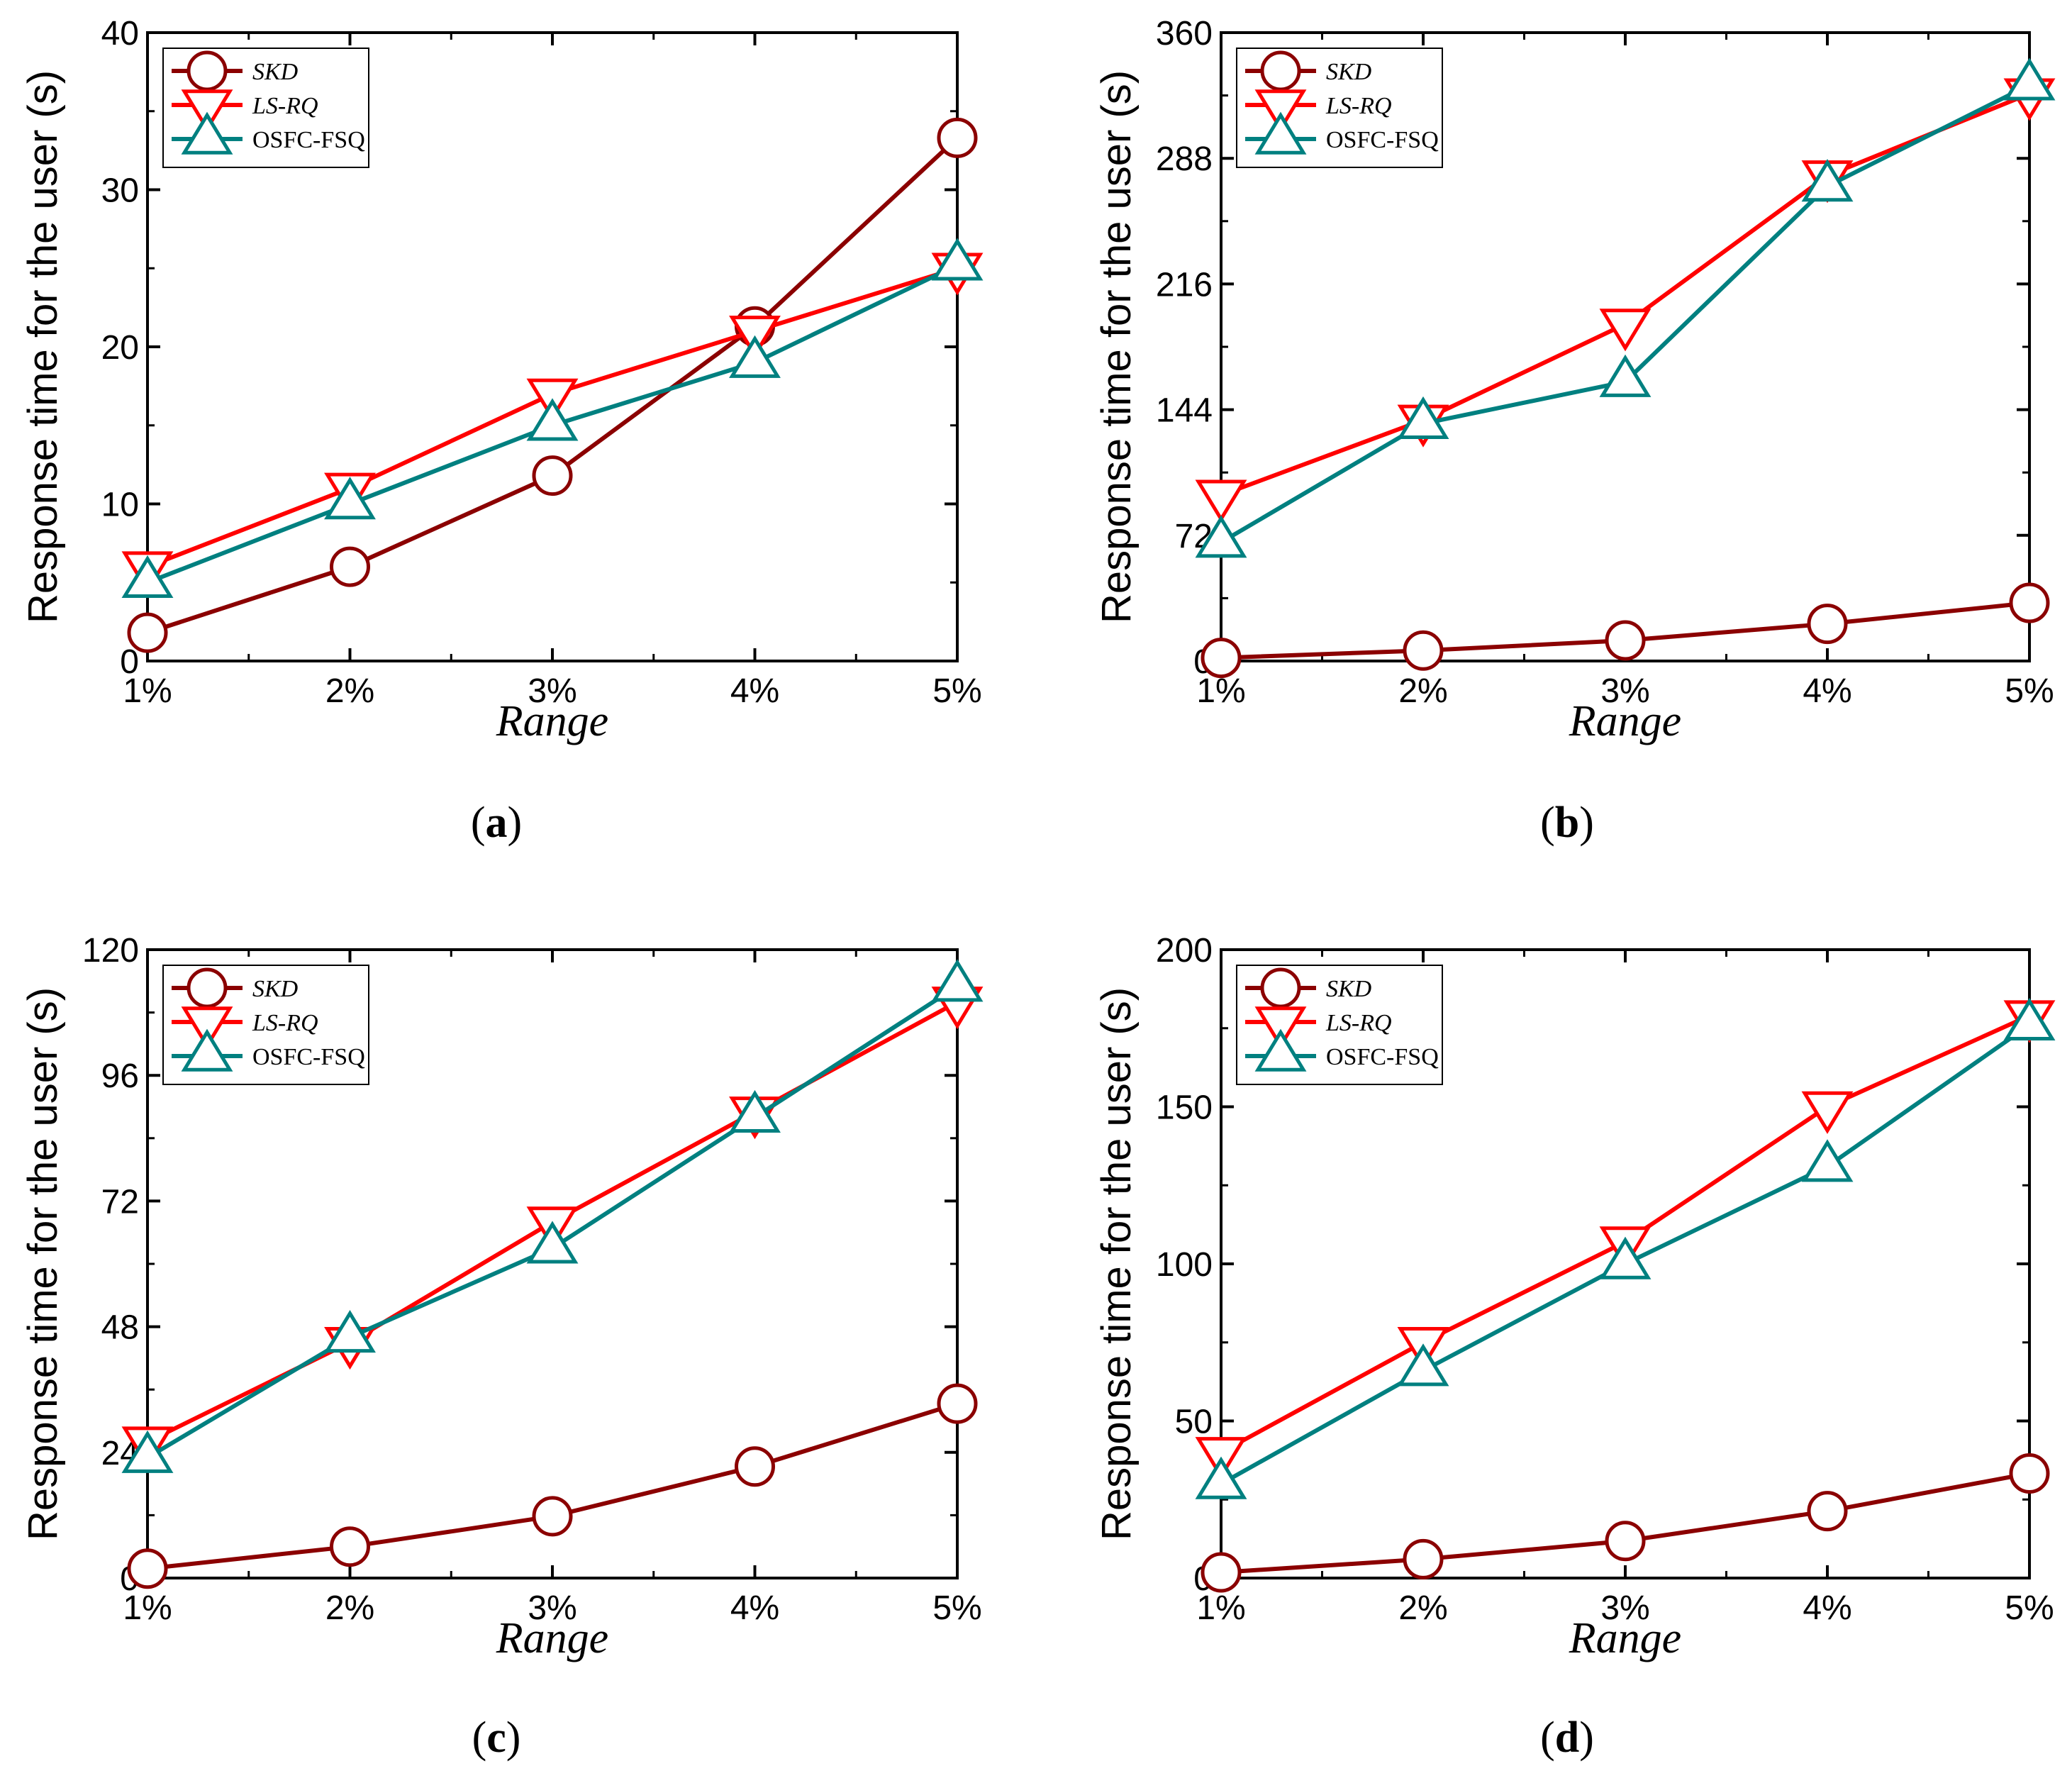 Image resolution: width=2072 pixels, height=1766 pixels. What do you see at coordinates (1184, 159) in the screenshot?
I see `y-tick-label: 288` at bounding box center [1184, 159].